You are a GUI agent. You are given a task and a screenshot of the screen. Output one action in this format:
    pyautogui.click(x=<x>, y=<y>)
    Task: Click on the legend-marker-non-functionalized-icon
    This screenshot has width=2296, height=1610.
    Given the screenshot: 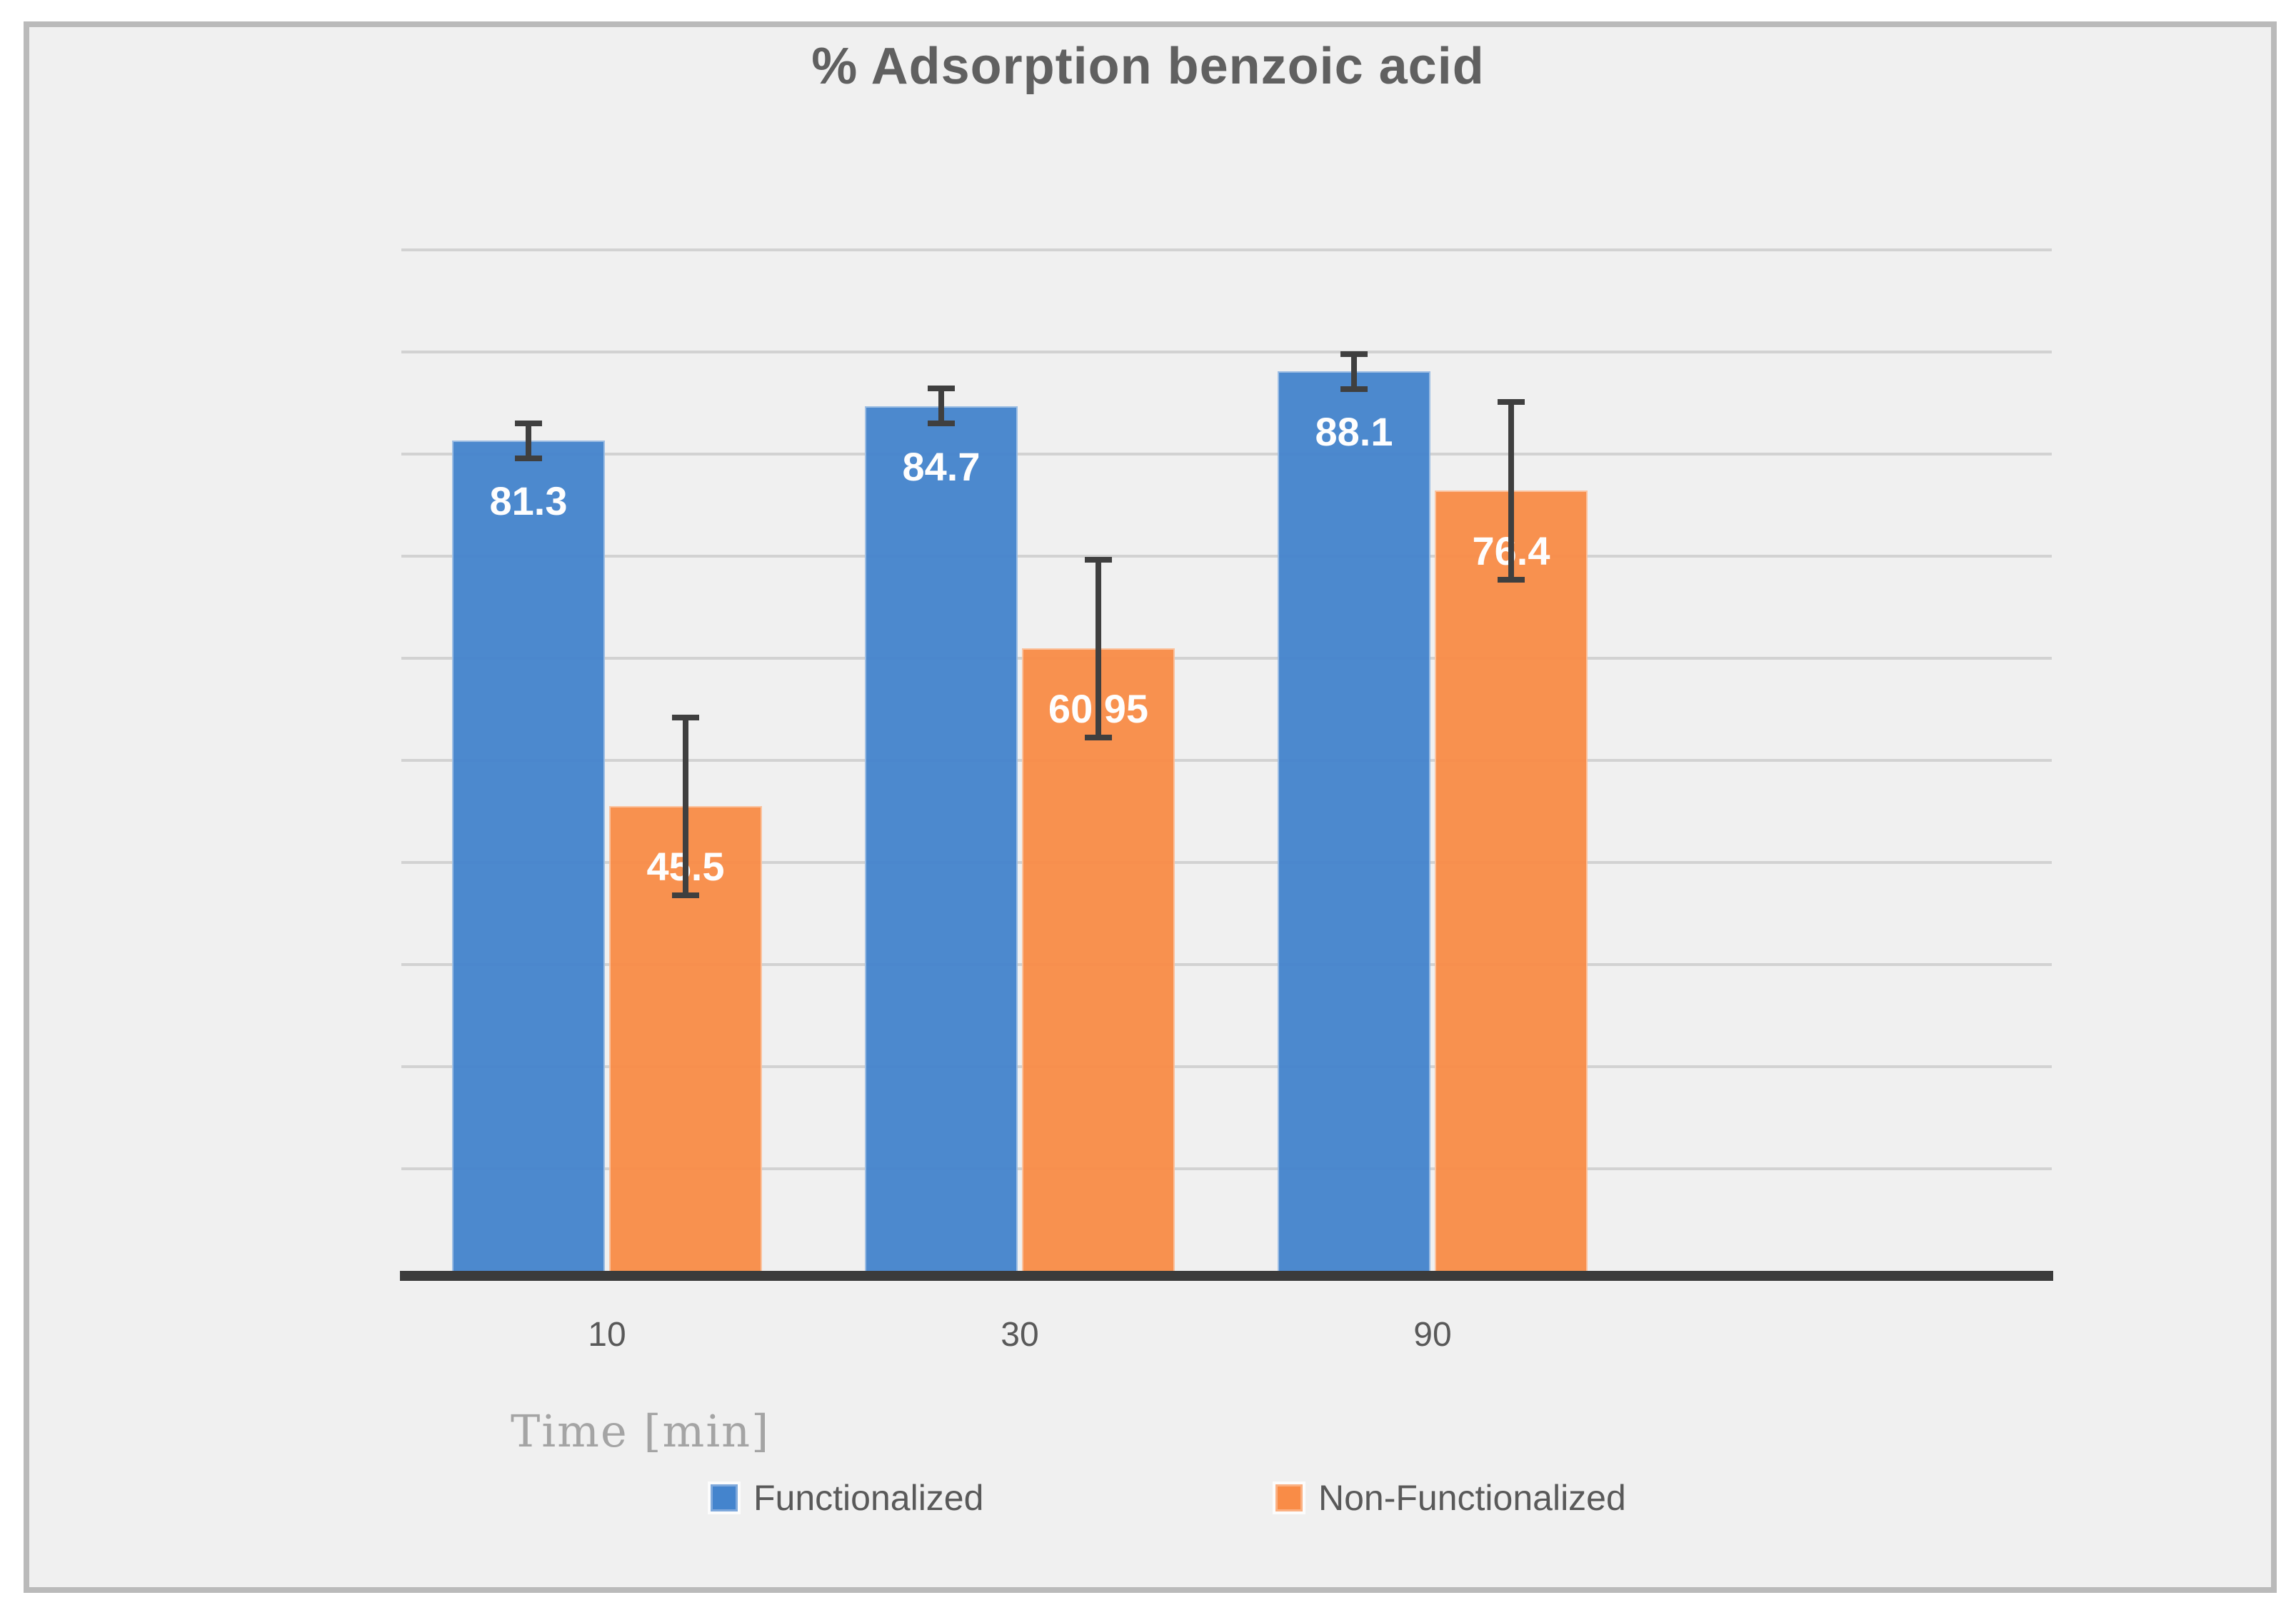 What is the action you would take?
    pyautogui.click(x=1289, y=1497)
    